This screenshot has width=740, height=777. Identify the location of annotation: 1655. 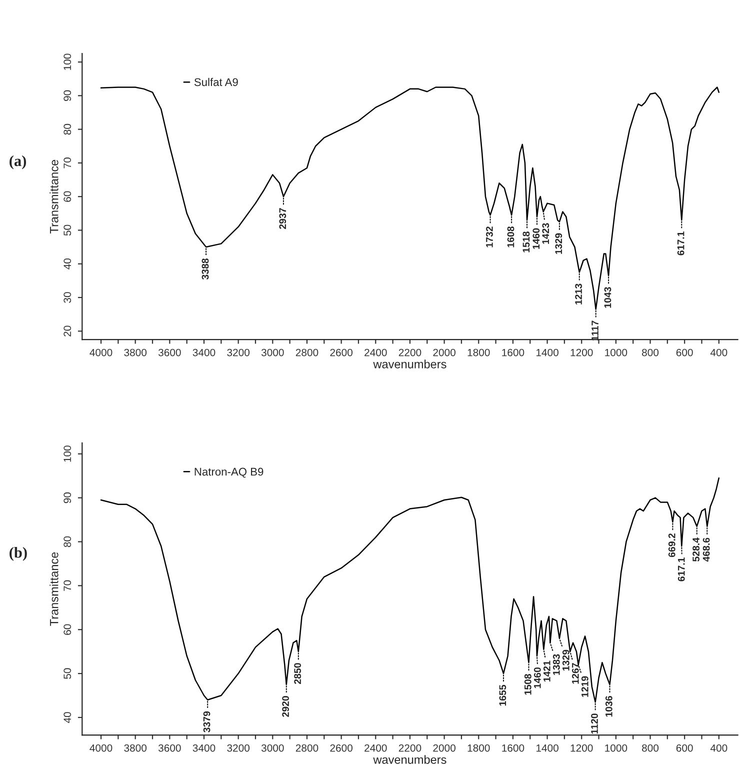
(502, 695).